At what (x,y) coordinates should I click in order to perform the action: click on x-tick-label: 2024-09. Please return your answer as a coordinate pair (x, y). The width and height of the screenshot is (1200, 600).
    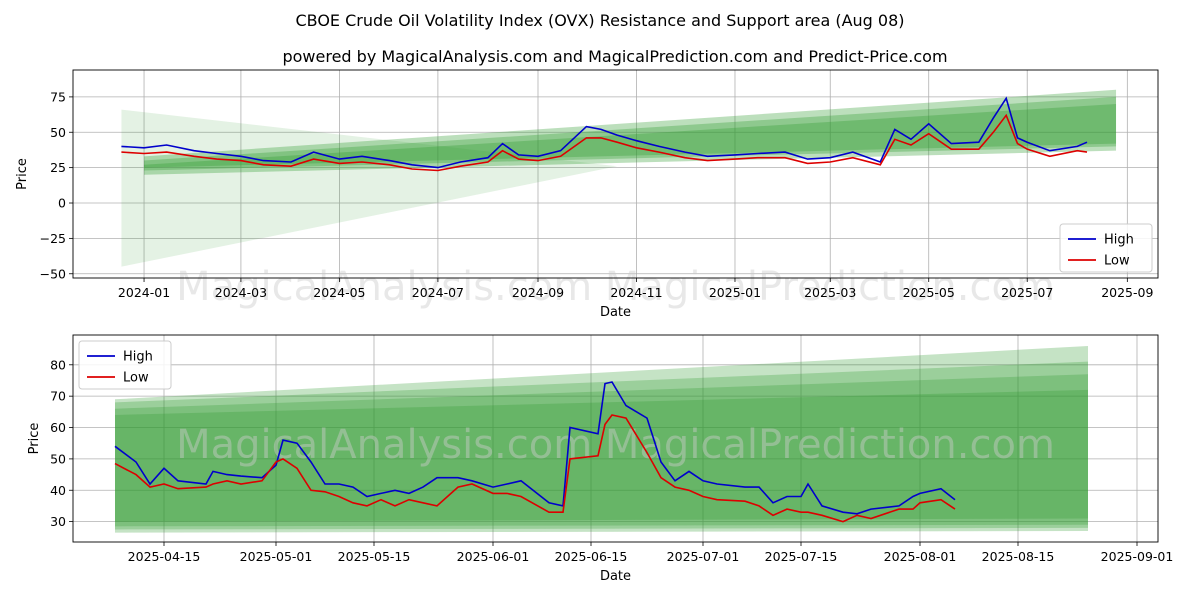
    Looking at the image, I should click on (538, 292).